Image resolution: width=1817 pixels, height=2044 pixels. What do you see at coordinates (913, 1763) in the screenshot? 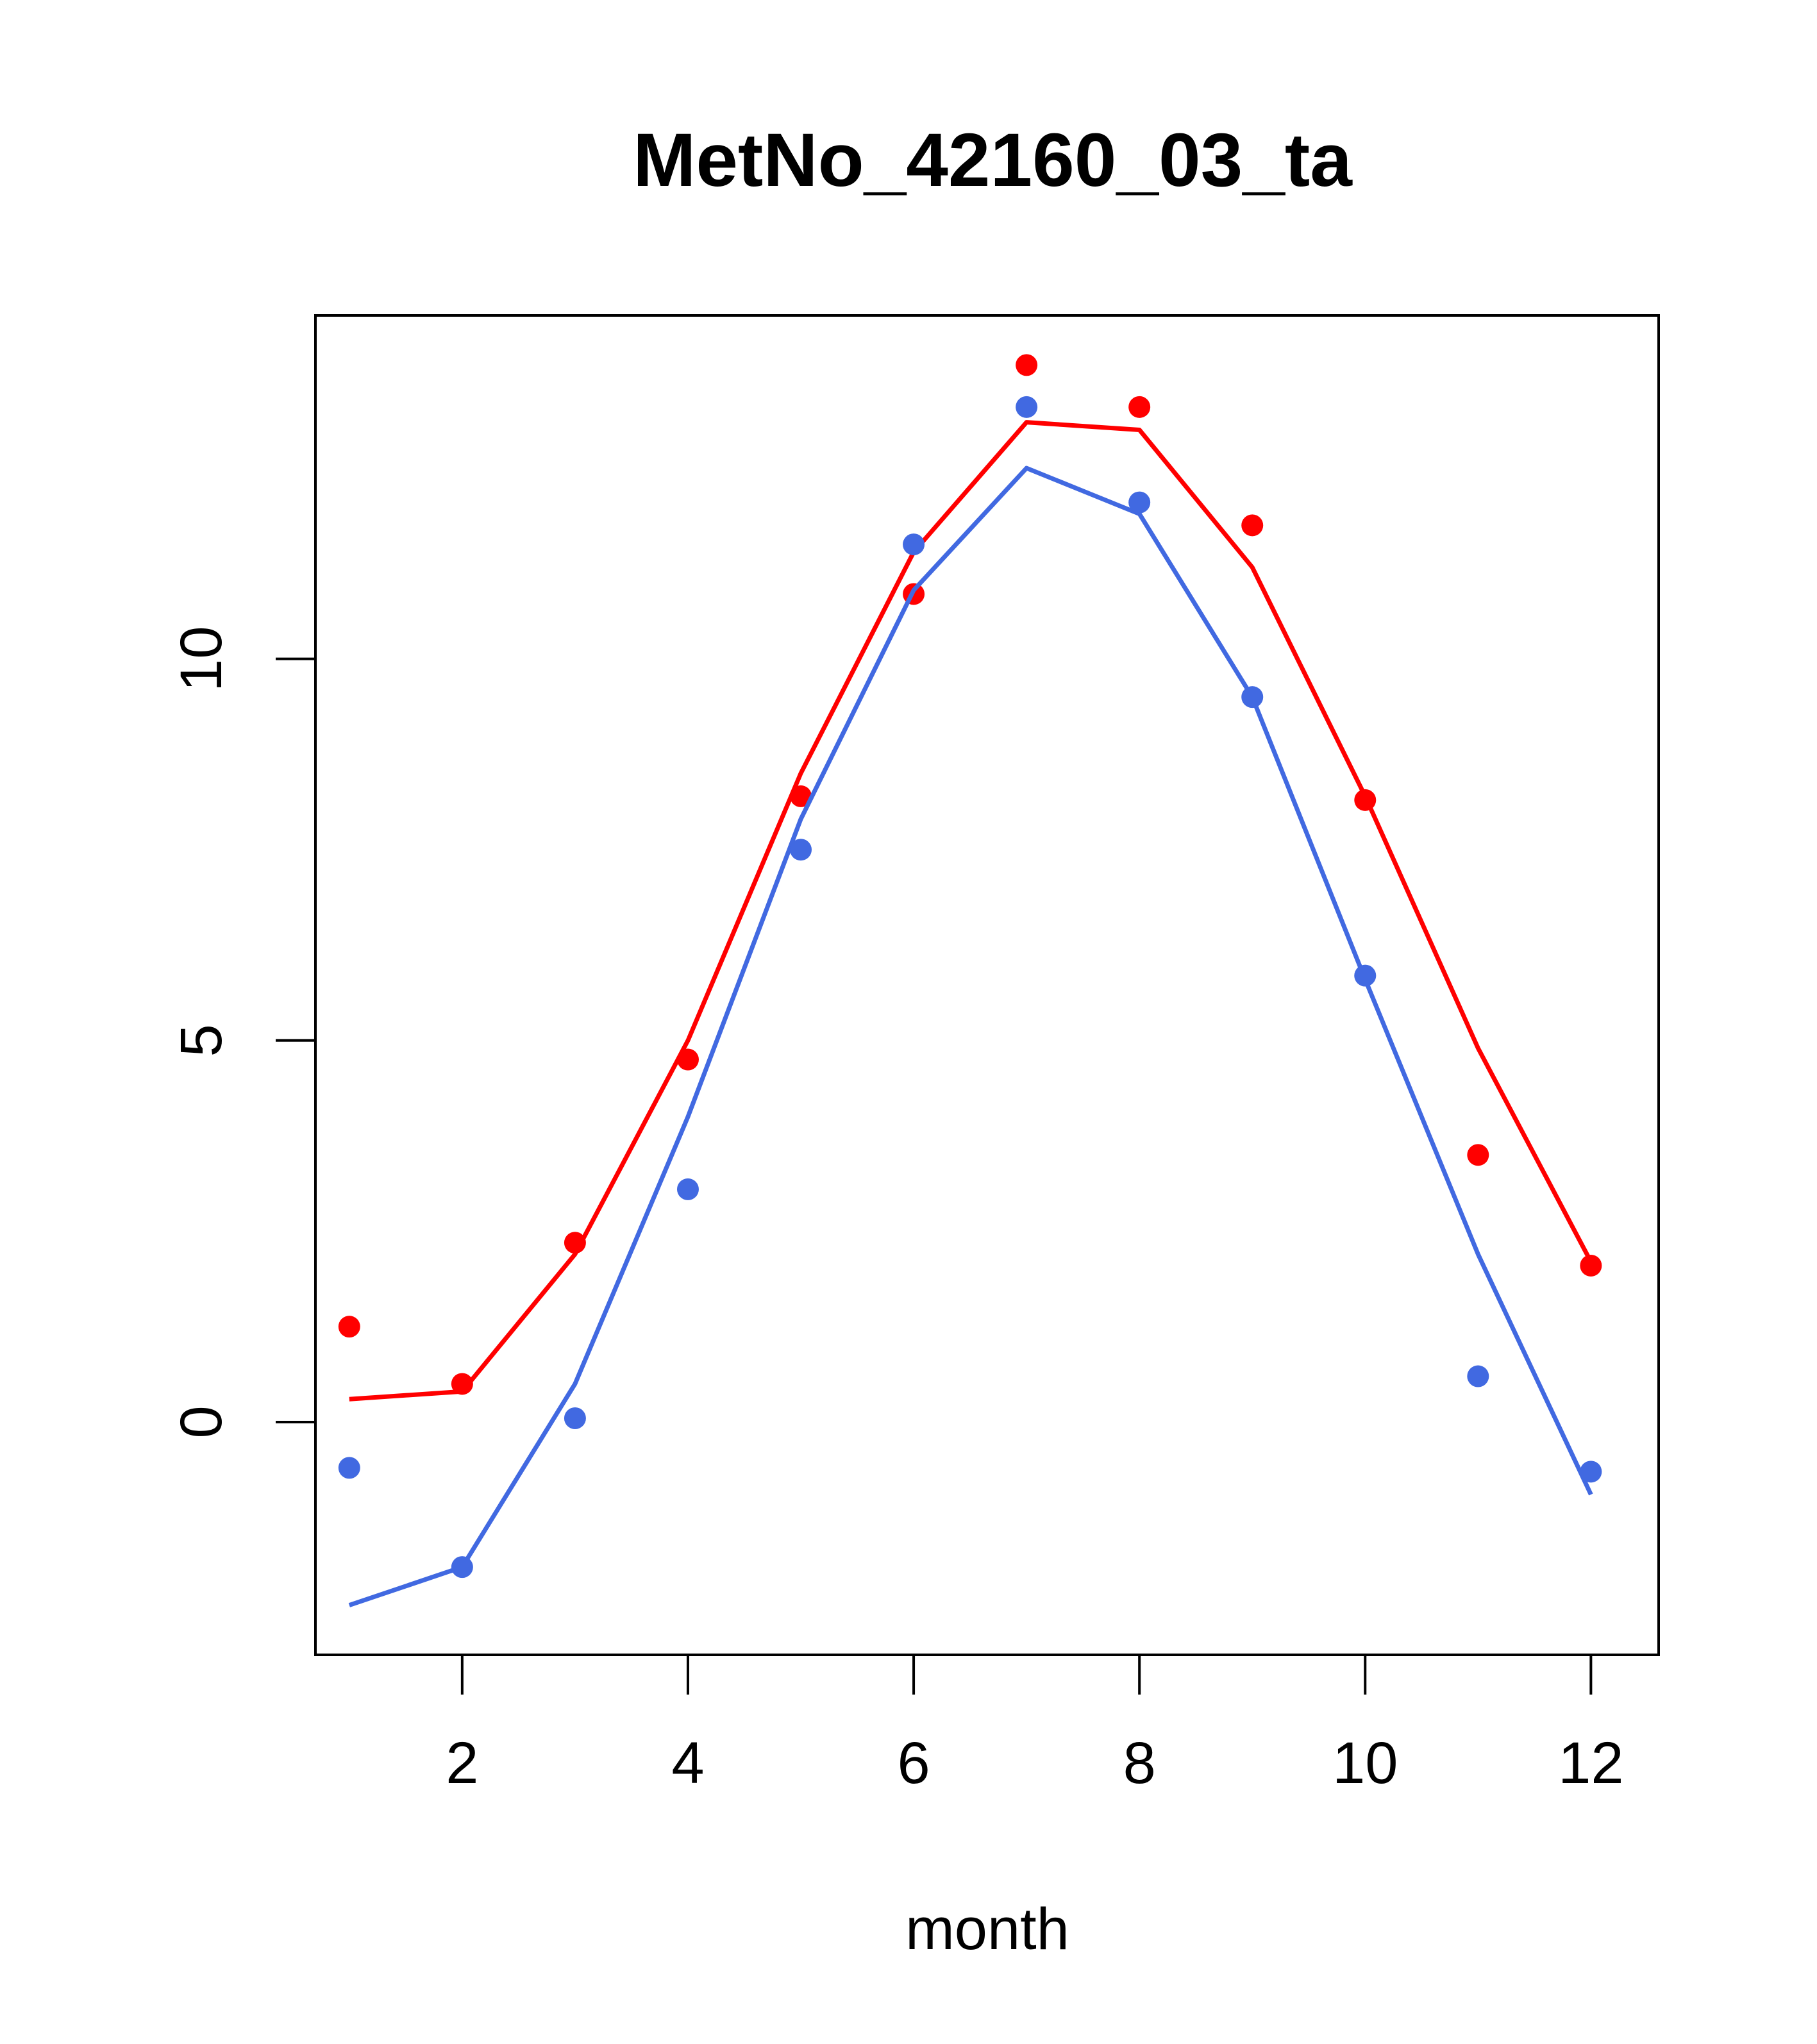
I see `x-tick-label: 6` at bounding box center [913, 1763].